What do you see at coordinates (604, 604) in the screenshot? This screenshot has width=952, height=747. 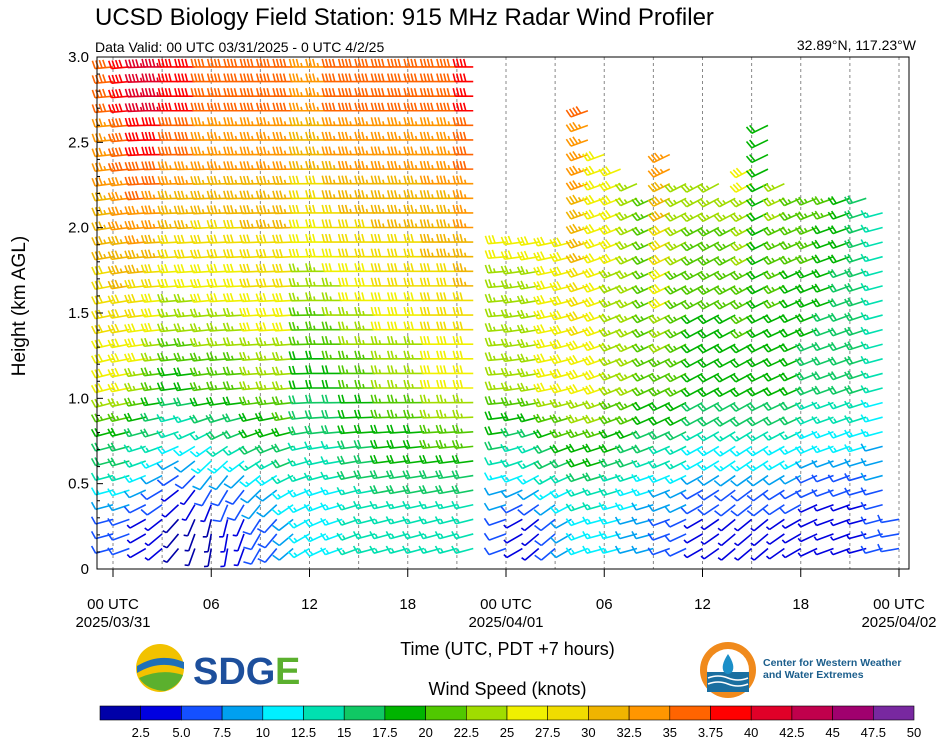 I see `x-tick-label: 06` at bounding box center [604, 604].